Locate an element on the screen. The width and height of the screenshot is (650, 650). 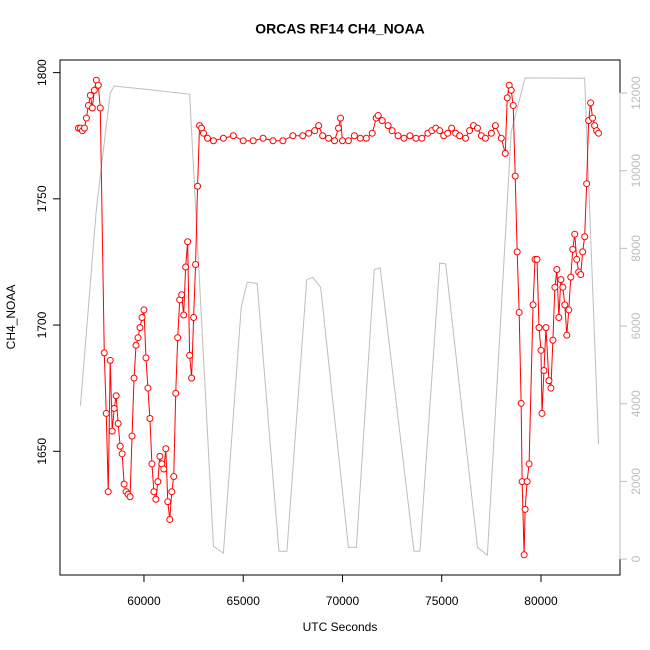
y2-tick-label: 0 is located at coordinates (636, 558).